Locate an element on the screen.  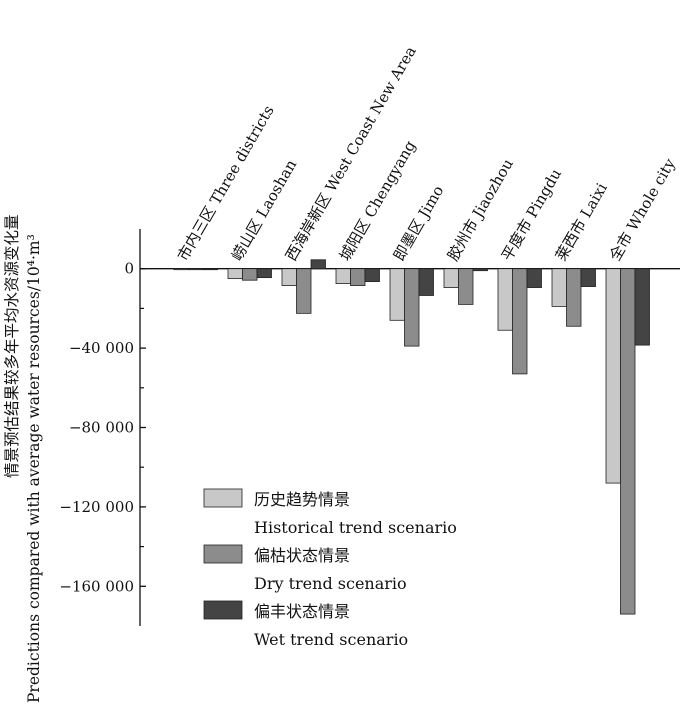
legend-label-chinese: 历史趋势情景 is located at coordinates (302, 499).